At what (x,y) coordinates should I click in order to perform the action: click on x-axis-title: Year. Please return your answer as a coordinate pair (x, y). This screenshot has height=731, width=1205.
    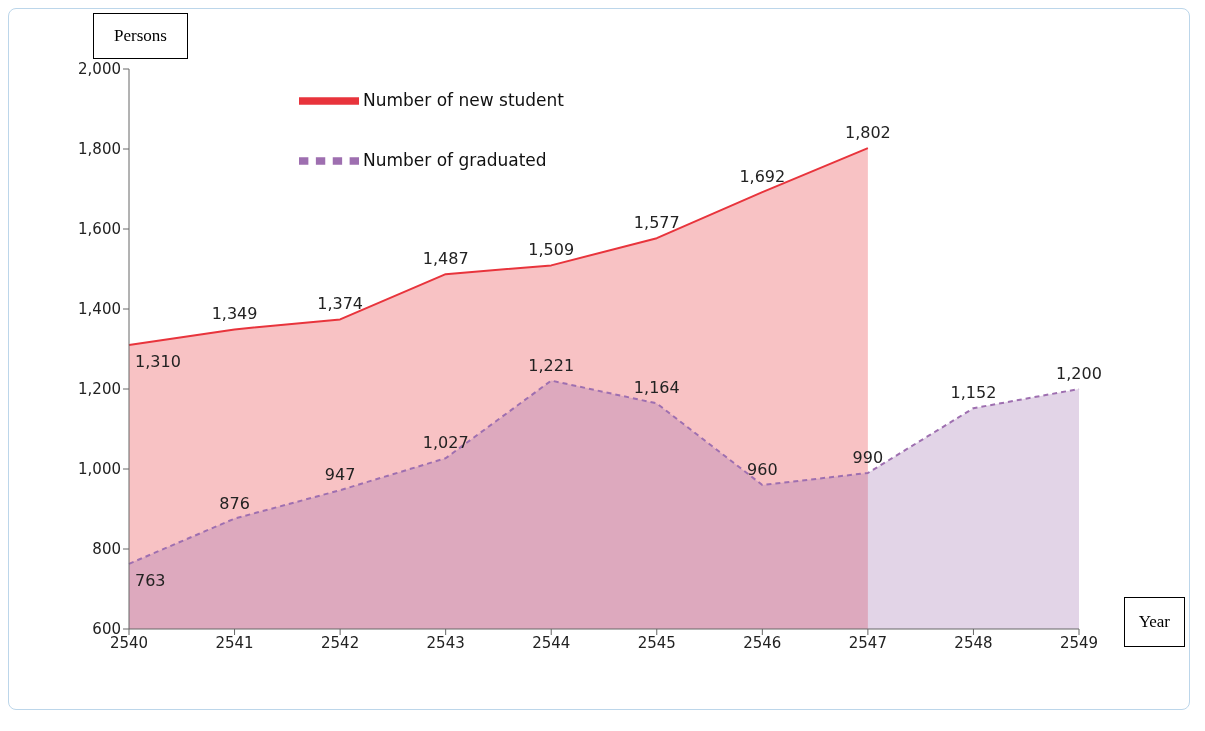
    Looking at the image, I should click on (1154, 622).